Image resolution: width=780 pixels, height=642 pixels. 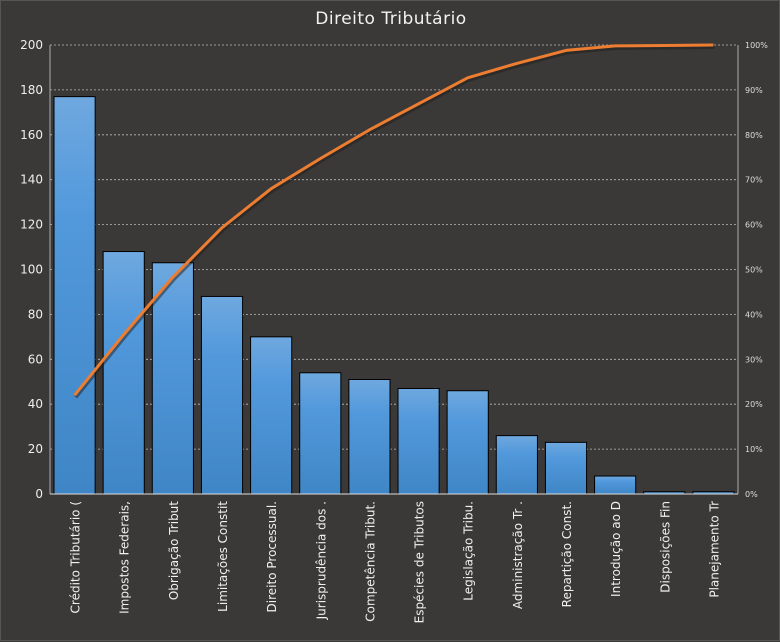 I want to click on y-tick-label: 0, so click(x=39, y=494).